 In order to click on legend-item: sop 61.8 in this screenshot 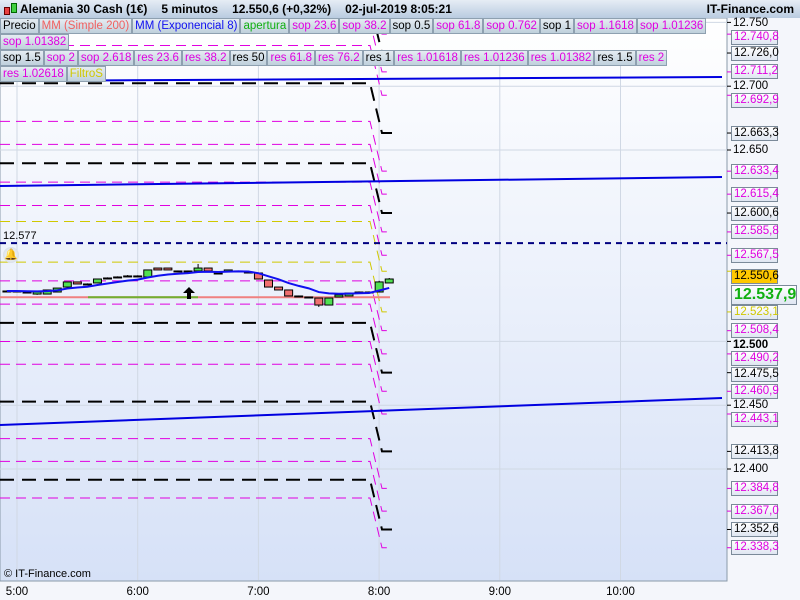, I will do `click(458, 26)`.